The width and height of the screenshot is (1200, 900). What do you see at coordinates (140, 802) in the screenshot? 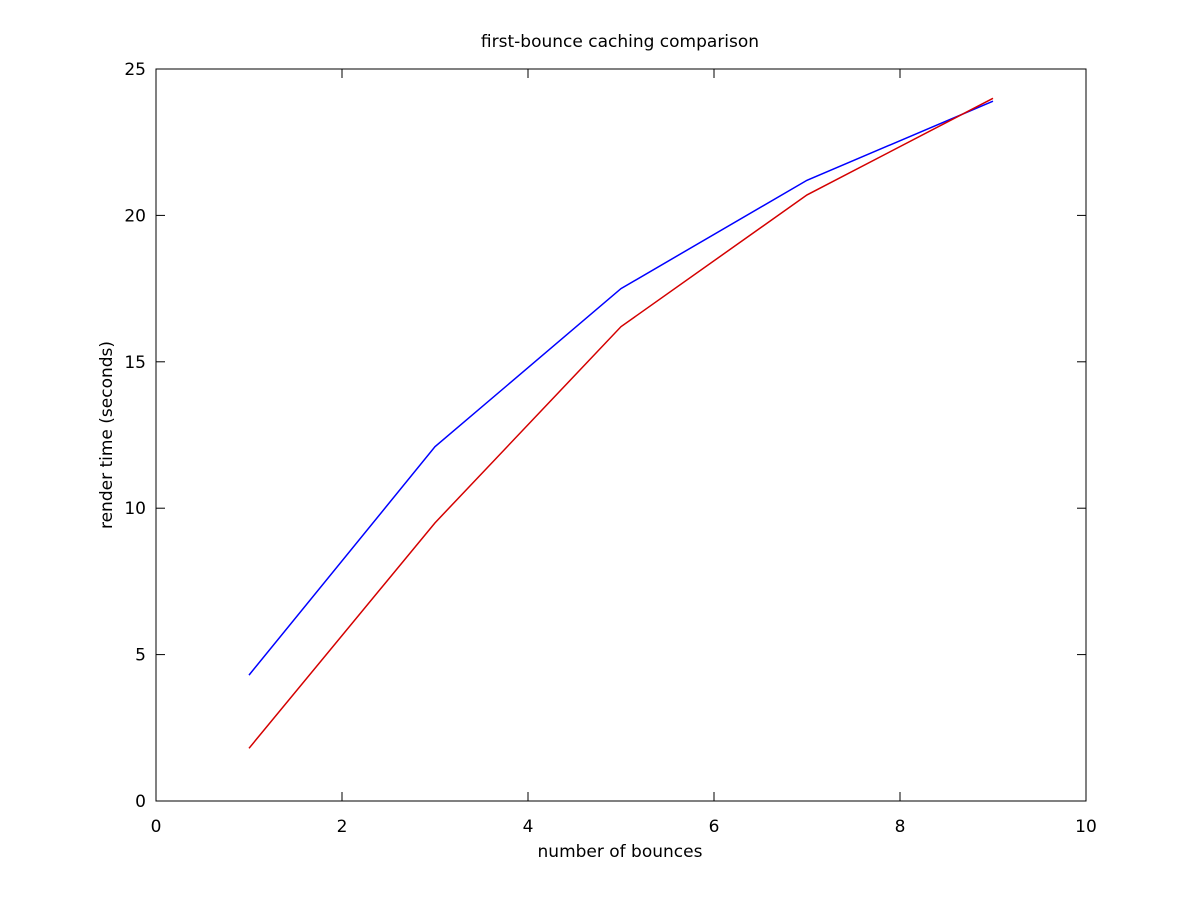
I see `y-tick-label: 0` at bounding box center [140, 802].